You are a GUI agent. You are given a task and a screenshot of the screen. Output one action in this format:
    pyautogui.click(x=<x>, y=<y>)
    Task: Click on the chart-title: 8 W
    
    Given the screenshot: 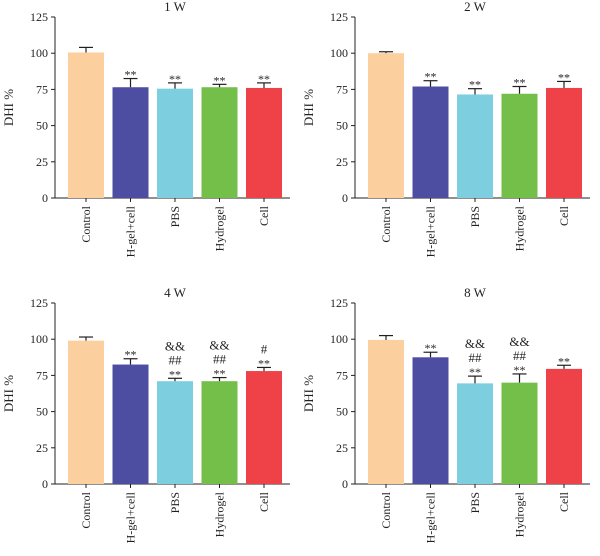 What is the action you would take?
    pyautogui.click(x=475, y=292)
    